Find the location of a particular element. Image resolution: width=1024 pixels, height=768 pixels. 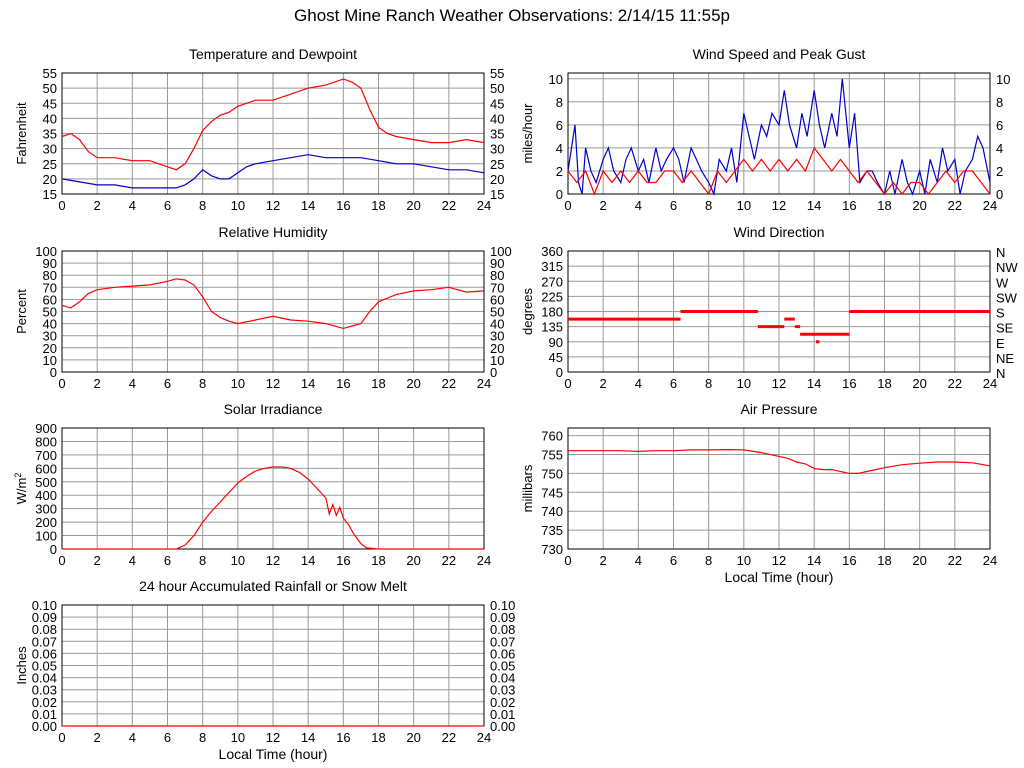

pressure-xtick-label: 12 is located at coordinates (779, 560).